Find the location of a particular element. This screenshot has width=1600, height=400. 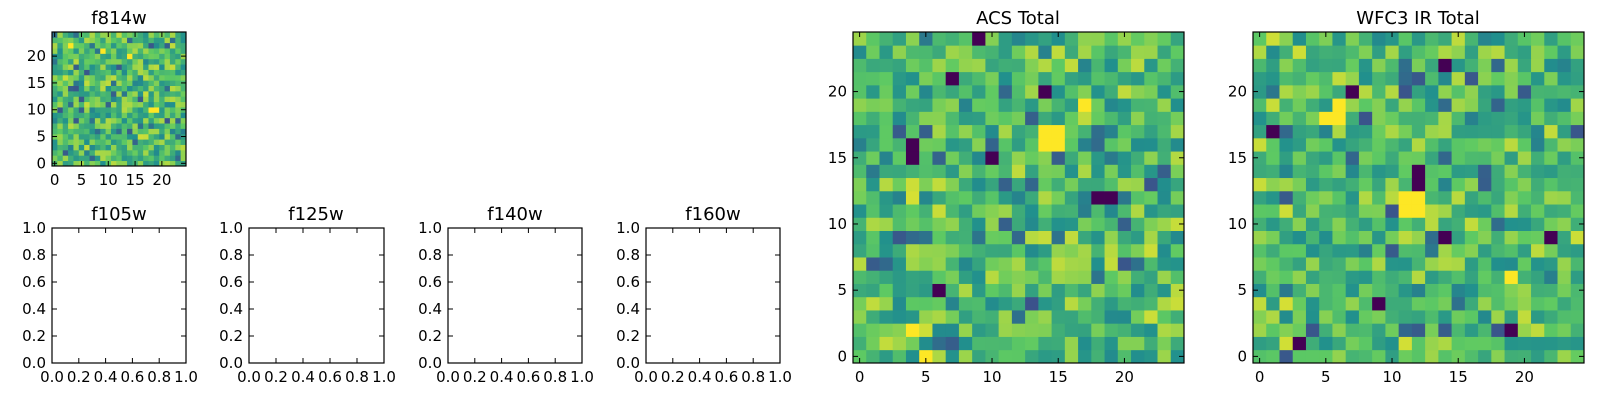

x-tick-label: 0.8 is located at coordinates (357, 377).